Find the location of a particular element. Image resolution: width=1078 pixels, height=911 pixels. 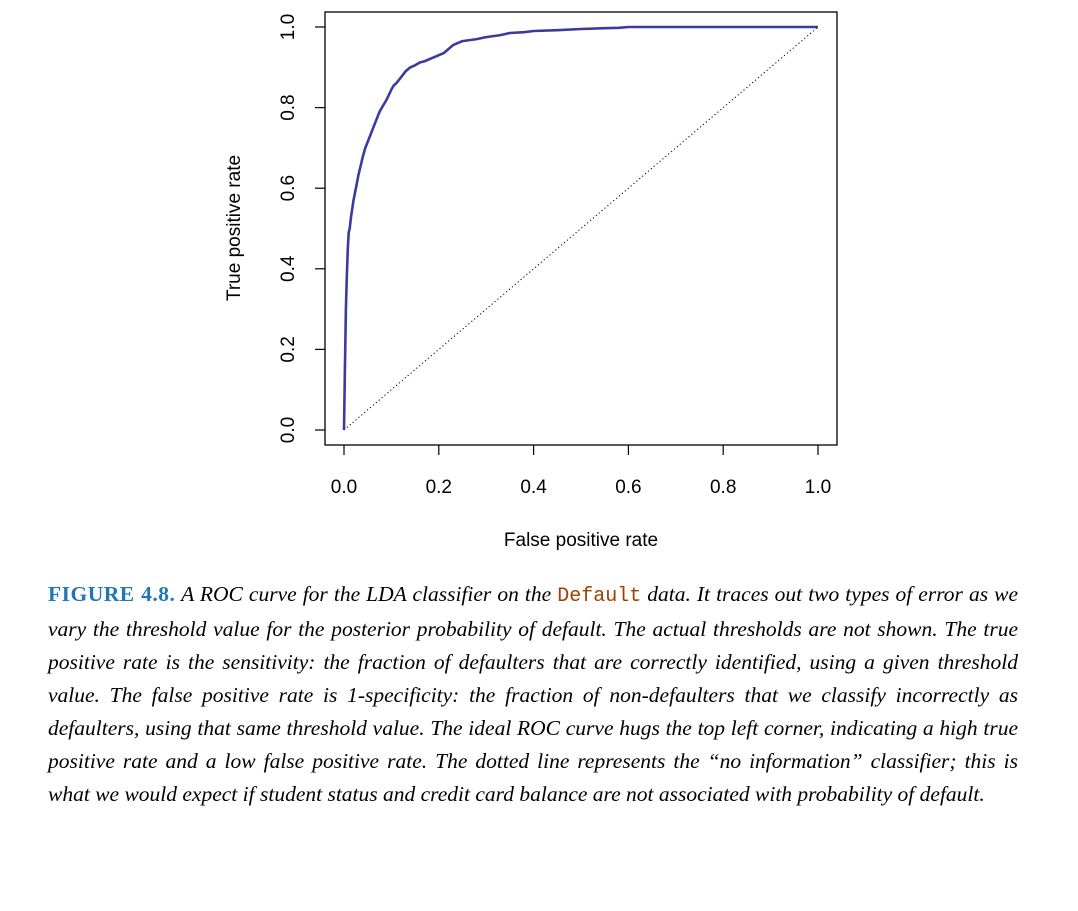

x-tick-label: 0.4 is located at coordinates (533, 487).